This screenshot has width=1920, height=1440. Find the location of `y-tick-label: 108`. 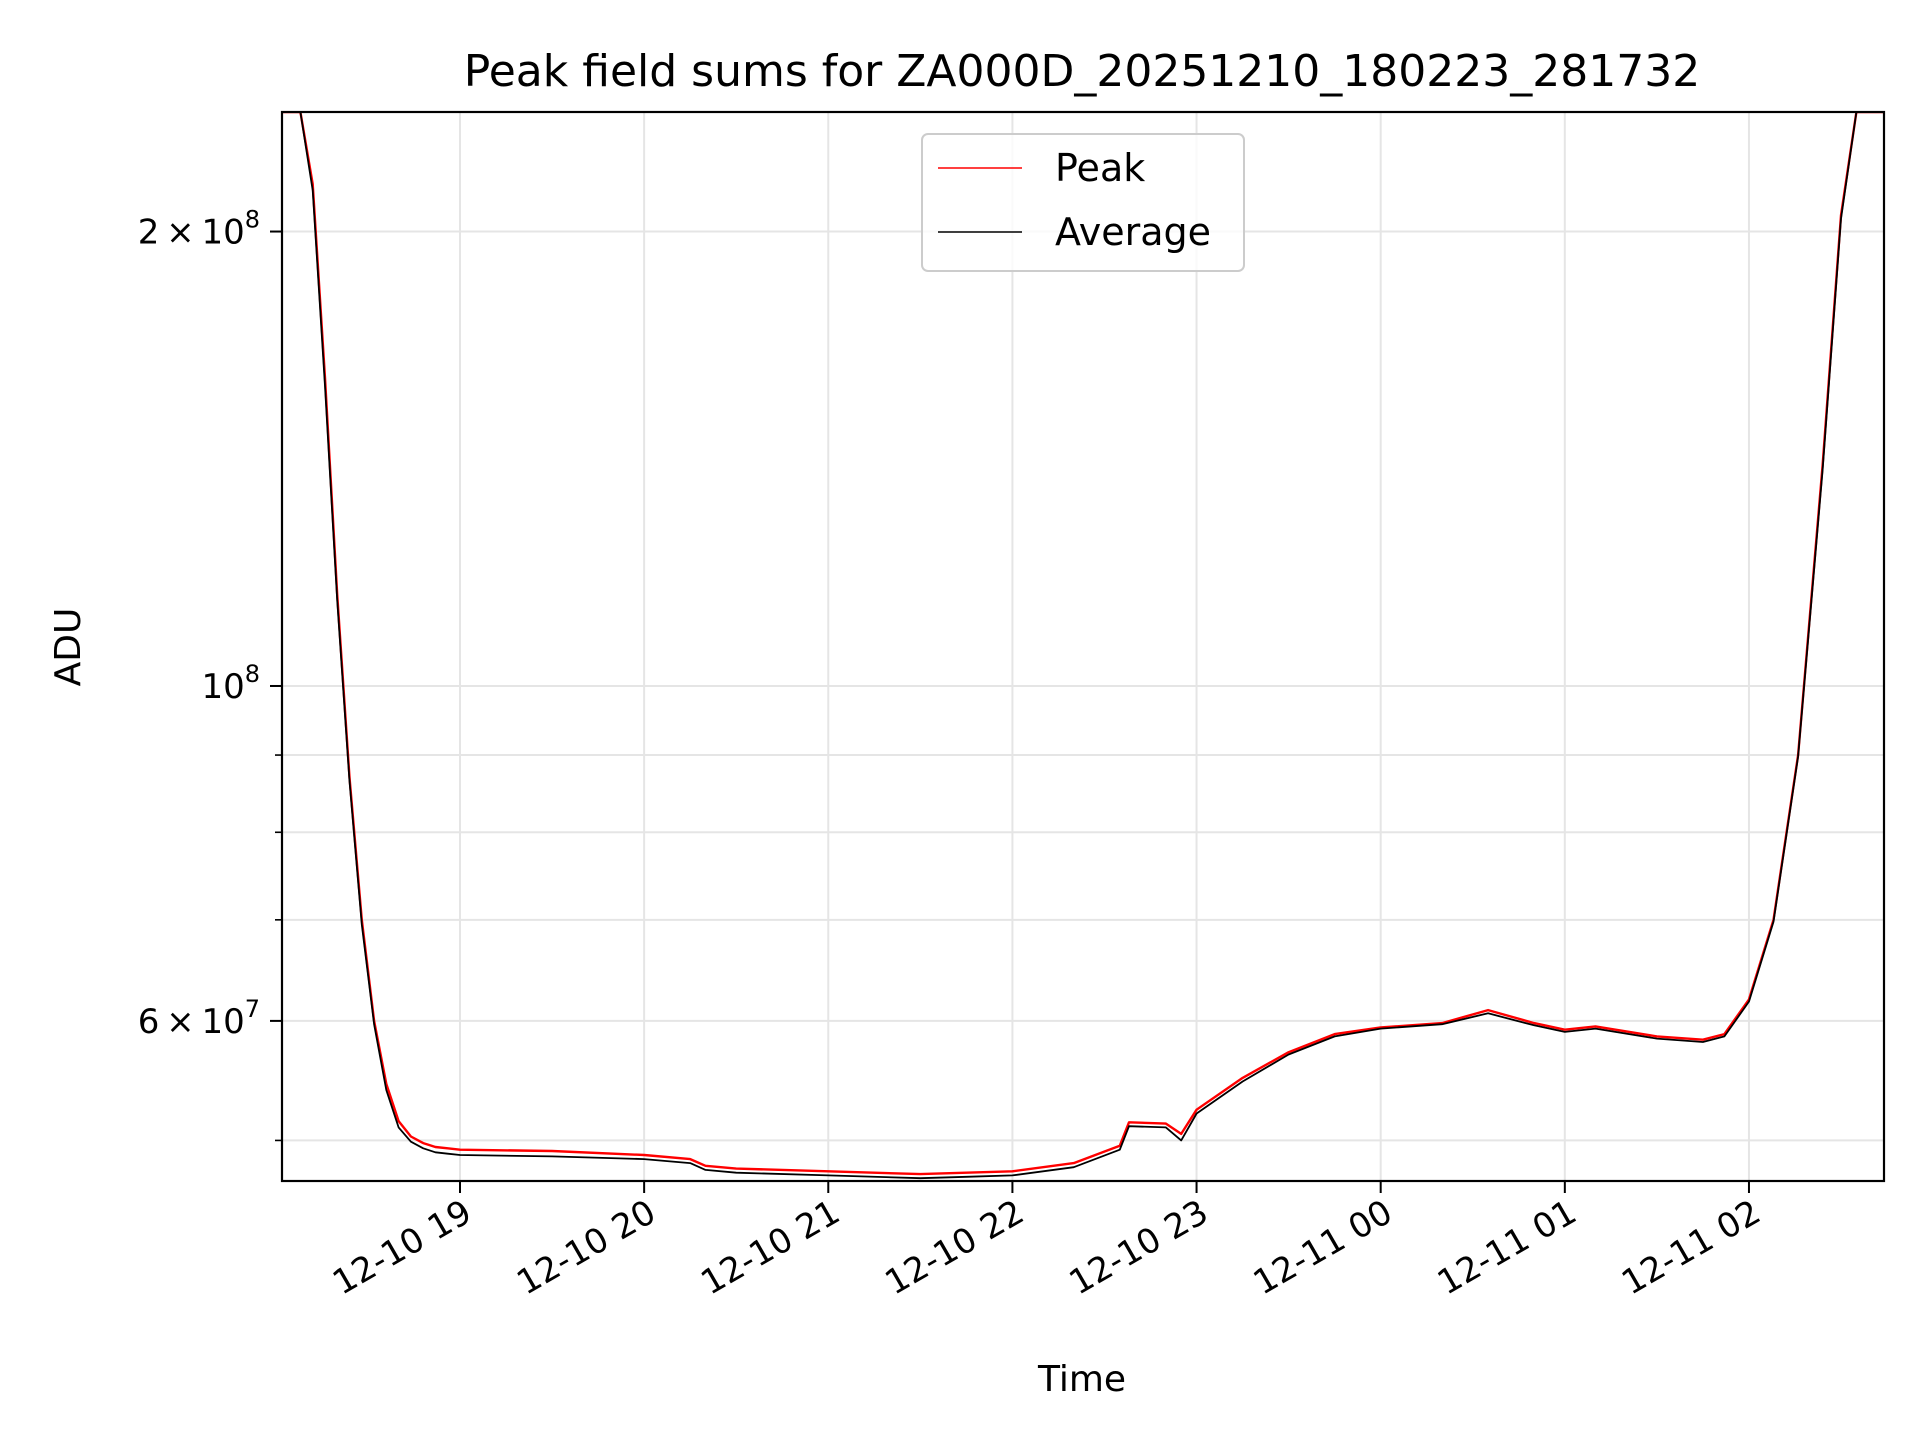

y-tick-label: 108 is located at coordinates (230, 683).